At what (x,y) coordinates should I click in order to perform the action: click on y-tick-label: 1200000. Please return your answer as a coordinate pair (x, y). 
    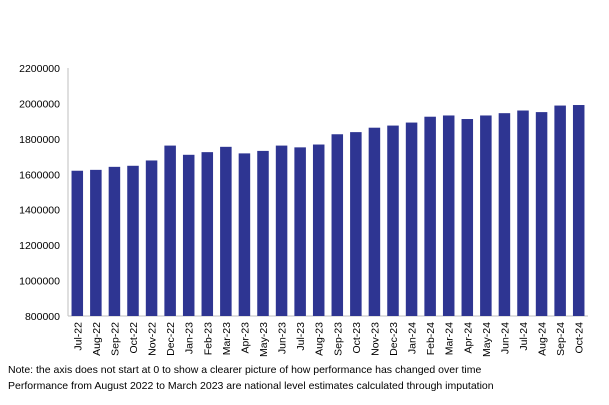
    Looking at the image, I should click on (39, 246).